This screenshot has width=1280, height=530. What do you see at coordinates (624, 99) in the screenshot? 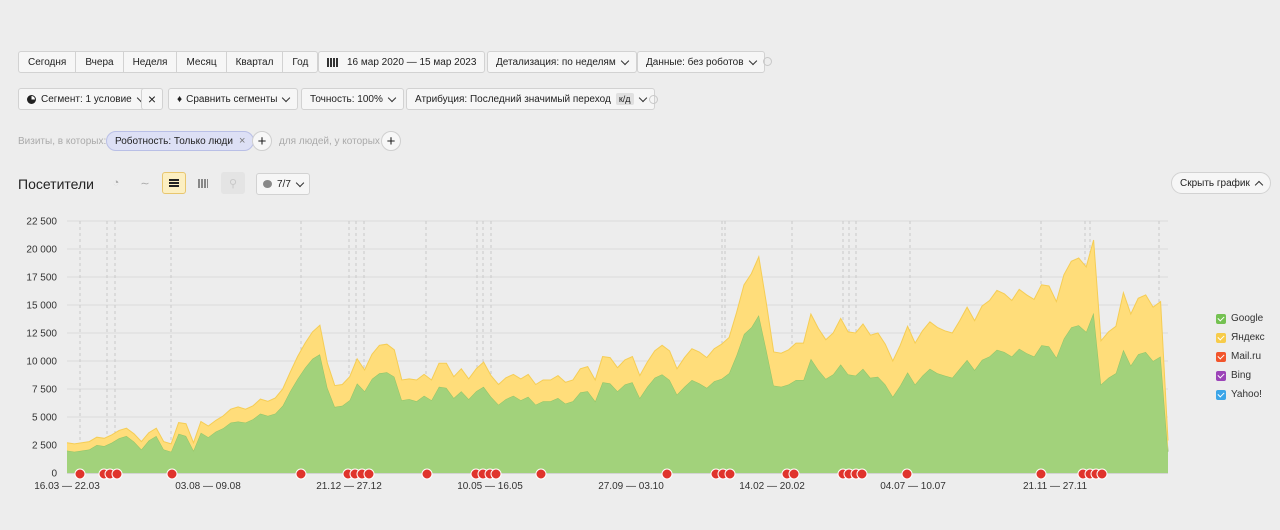
I see `attribution-badge: к/д` at bounding box center [624, 99].